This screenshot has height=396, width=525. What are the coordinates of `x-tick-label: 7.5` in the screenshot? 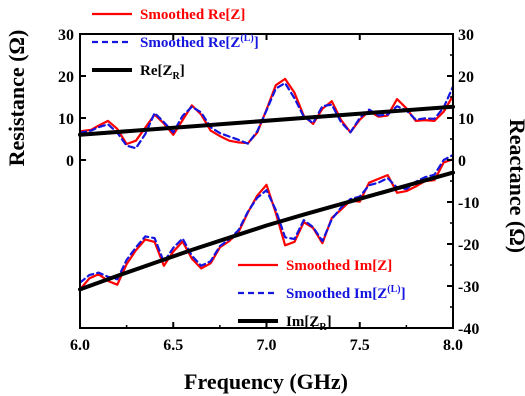 It's located at (360, 345).